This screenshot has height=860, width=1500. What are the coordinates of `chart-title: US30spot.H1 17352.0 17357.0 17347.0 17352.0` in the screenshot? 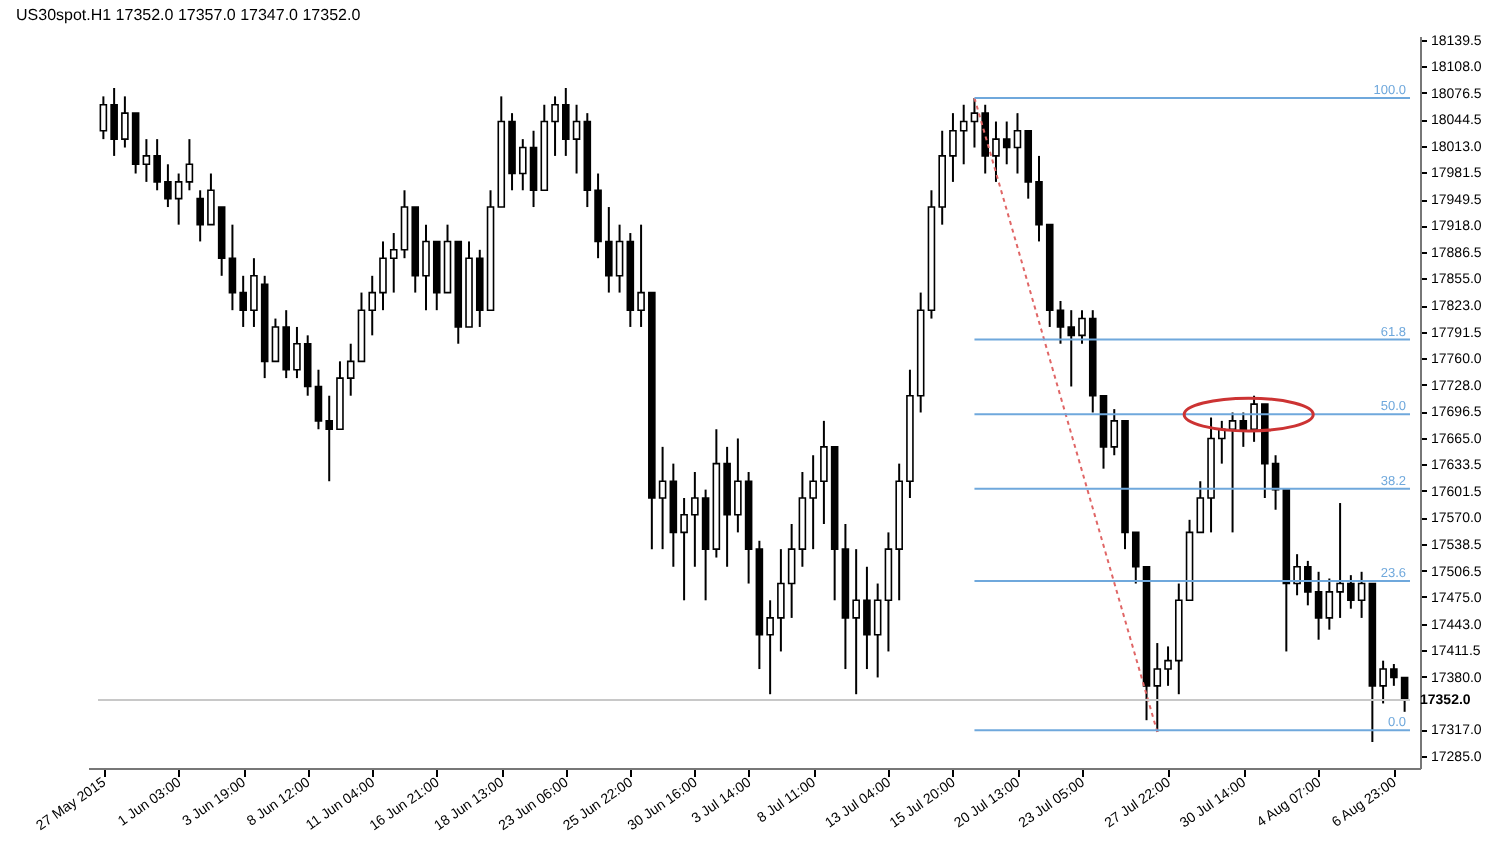 It's located at (189, 14).